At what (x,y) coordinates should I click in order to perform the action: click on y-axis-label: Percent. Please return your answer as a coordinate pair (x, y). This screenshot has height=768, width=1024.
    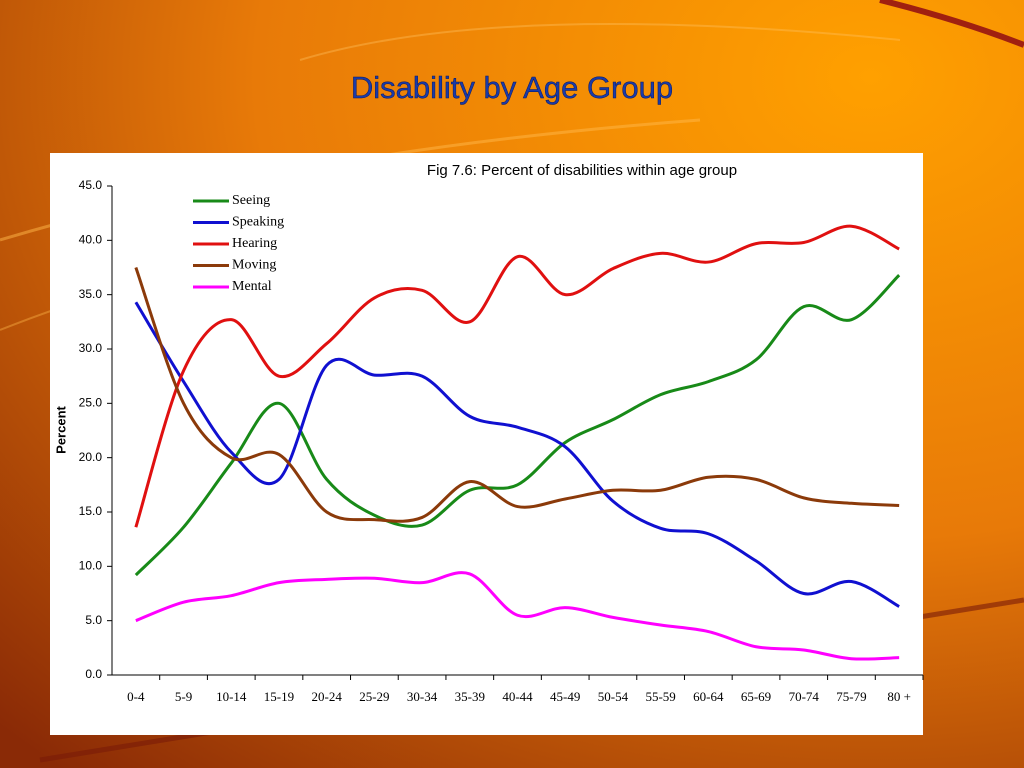
    Looking at the image, I should click on (60, 429).